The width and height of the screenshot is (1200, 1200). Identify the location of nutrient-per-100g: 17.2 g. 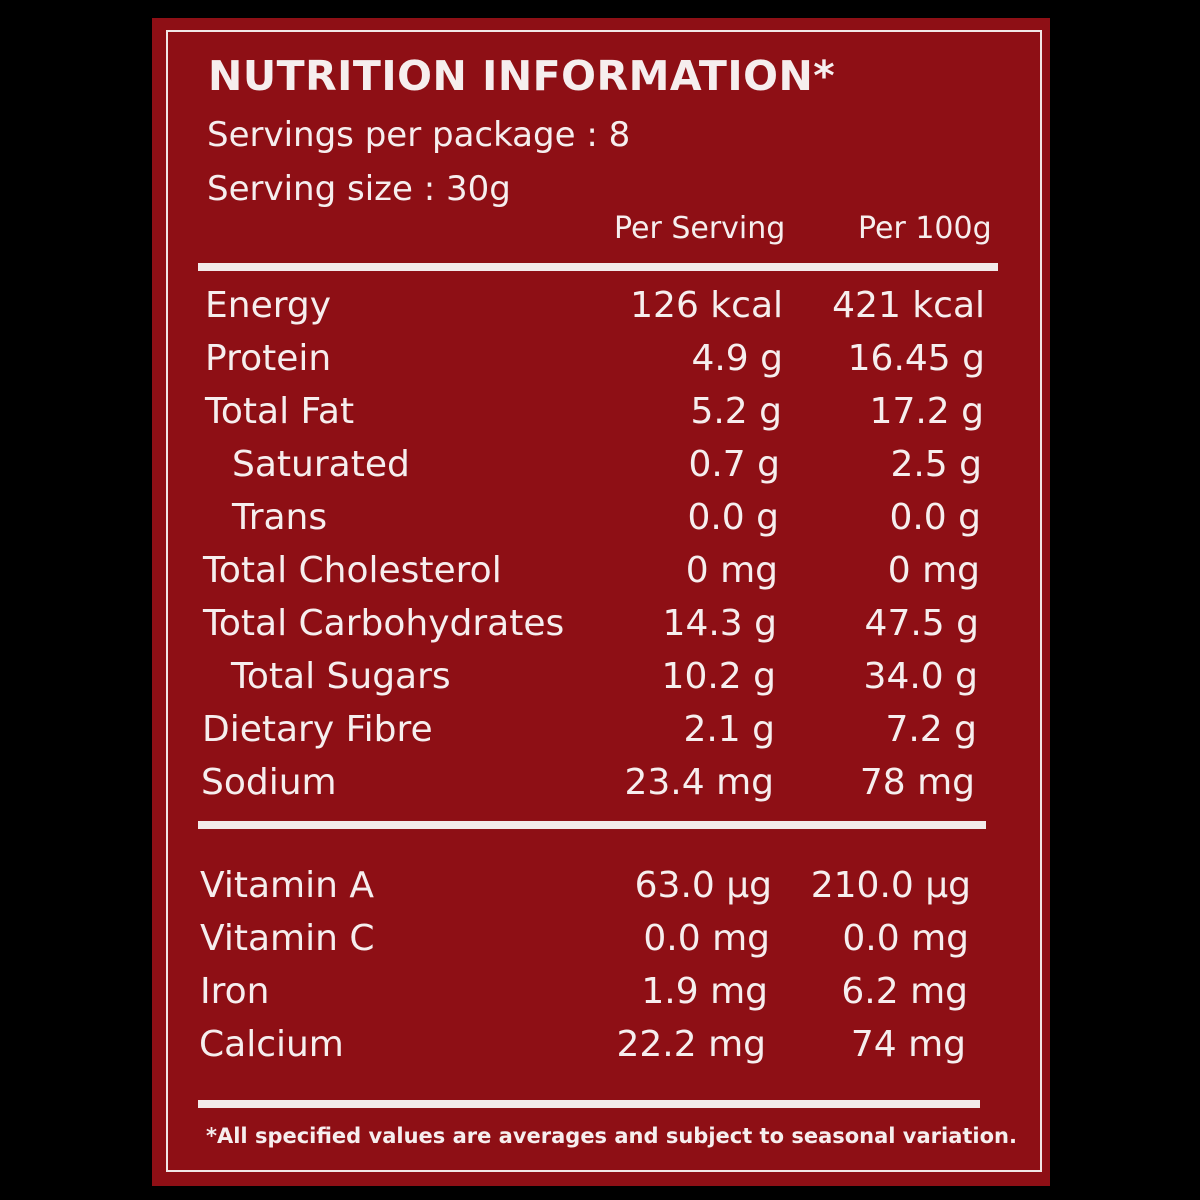
(926, 411).